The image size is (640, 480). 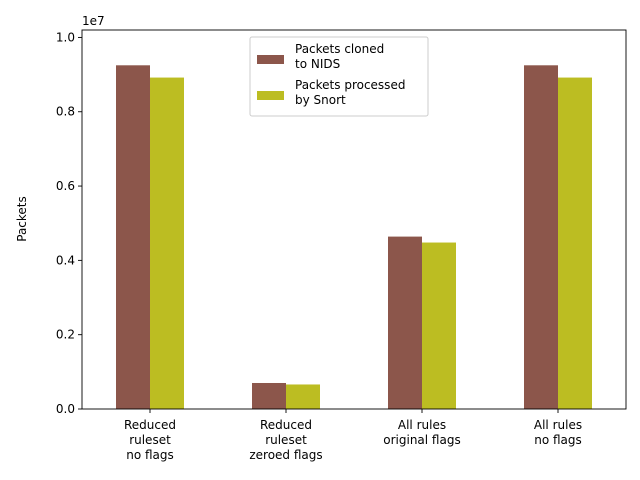 I want to click on y-tick-label-4: 0.8, so click(x=65, y=112).